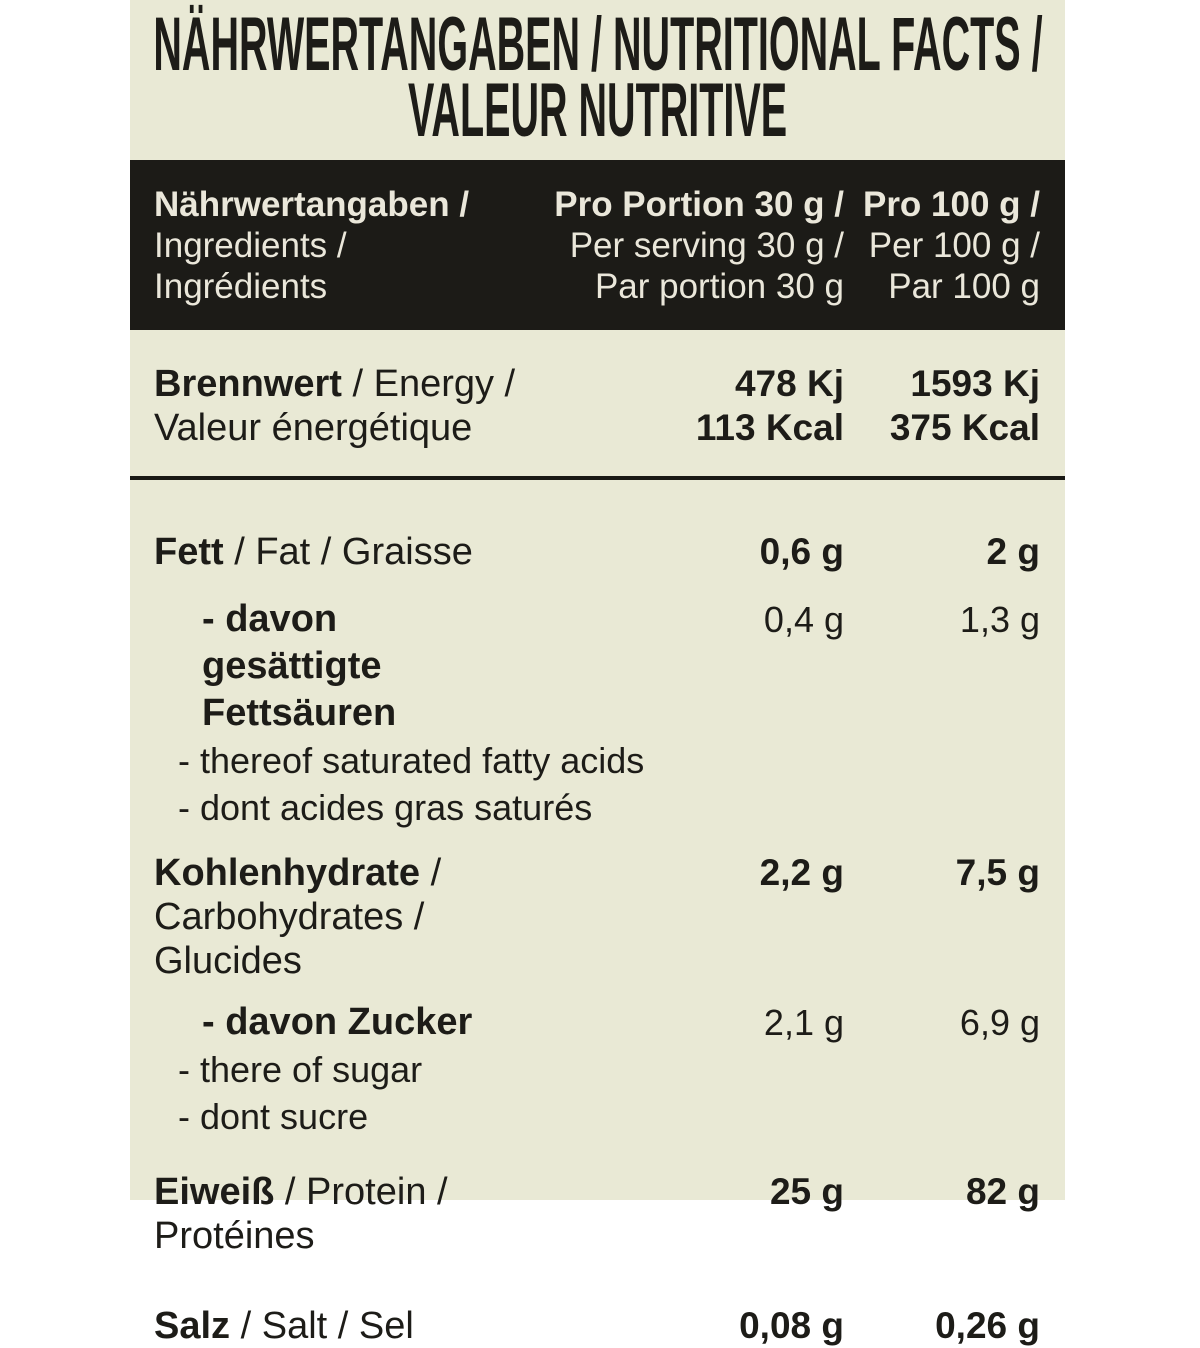 The width and height of the screenshot is (1200, 1348). What do you see at coordinates (228, 961) in the screenshot?
I see `carbohydrates-label-fr: Glucides` at bounding box center [228, 961].